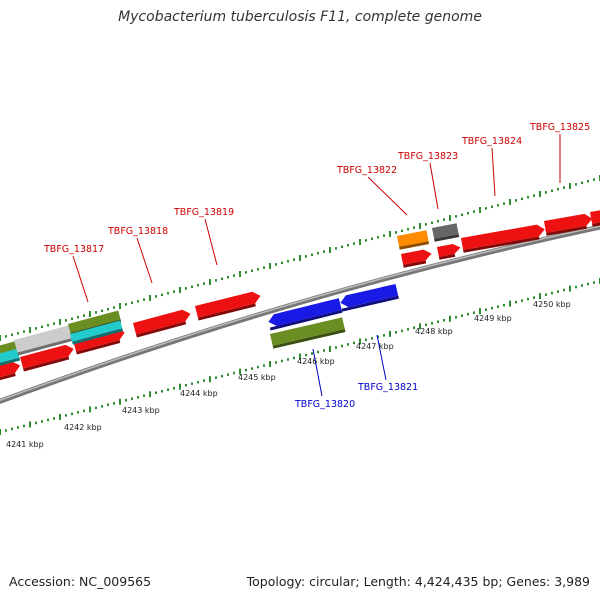 This screenshot has width=600, height=600. Describe the element at coordinates (552, 304) in the screenshot. I see `tick-label-4250: 4250 kbp` at that location.